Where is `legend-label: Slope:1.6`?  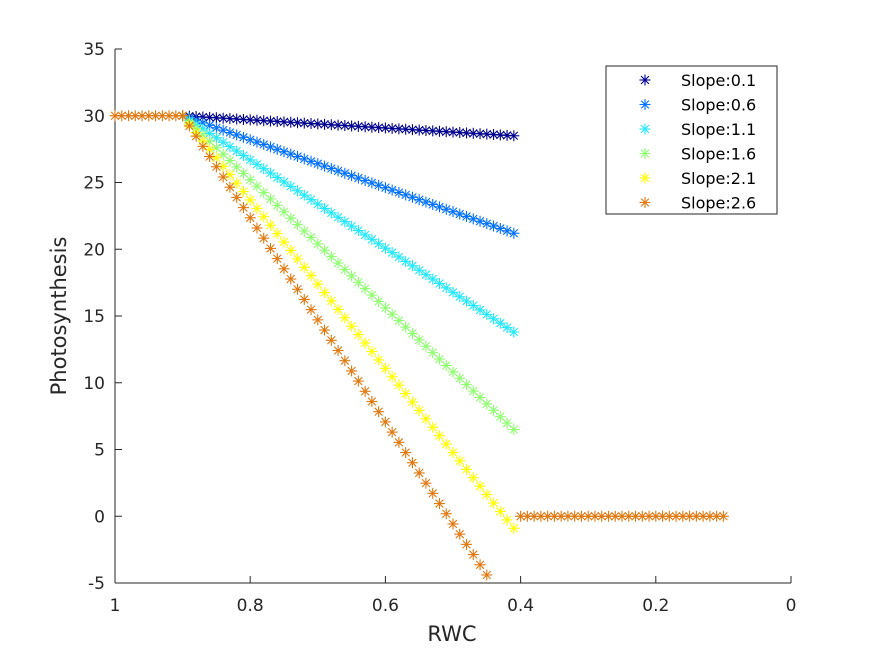
legend-label: Slope:1.6 is located at coordinates (718, 154).